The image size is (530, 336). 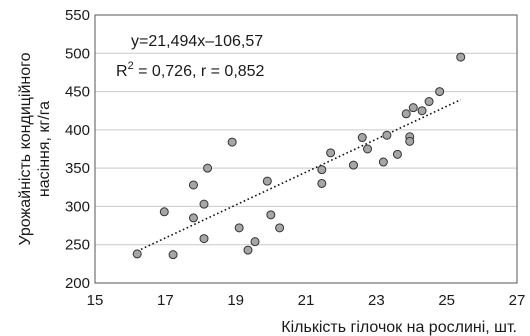 What do you see at coordinates (517, 300) in the screenshot?
I see `x-tick-label: 27` at bounding box center [517, 300].